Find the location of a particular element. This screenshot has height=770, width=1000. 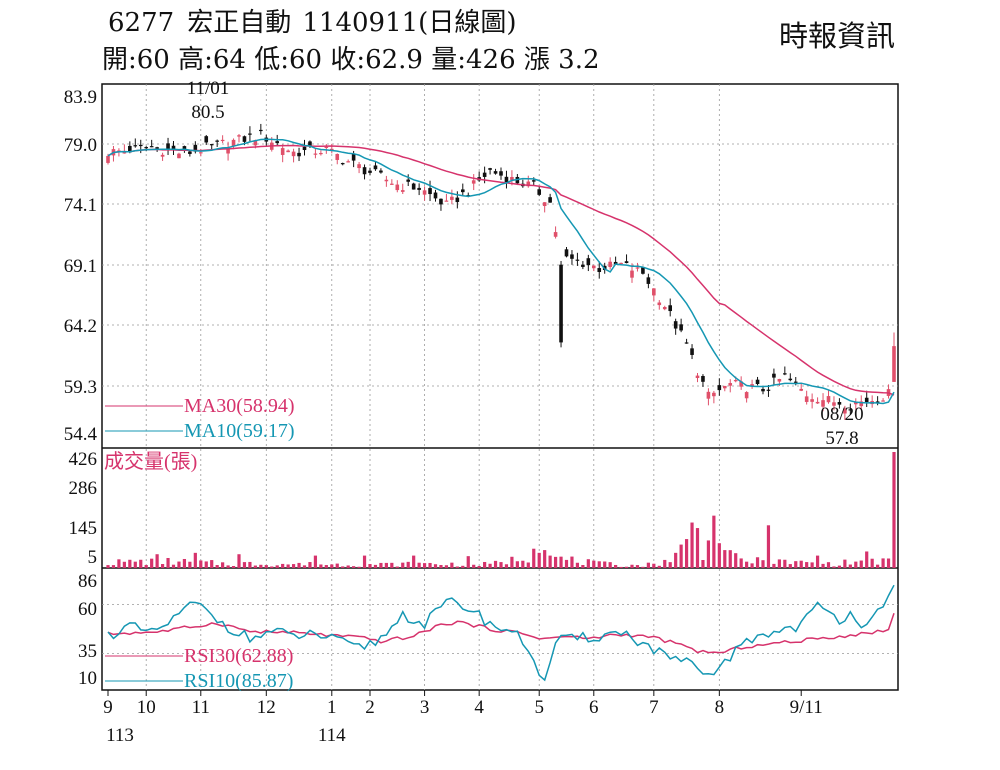

stock-code: 6277 is located at coordinates (141, 23).